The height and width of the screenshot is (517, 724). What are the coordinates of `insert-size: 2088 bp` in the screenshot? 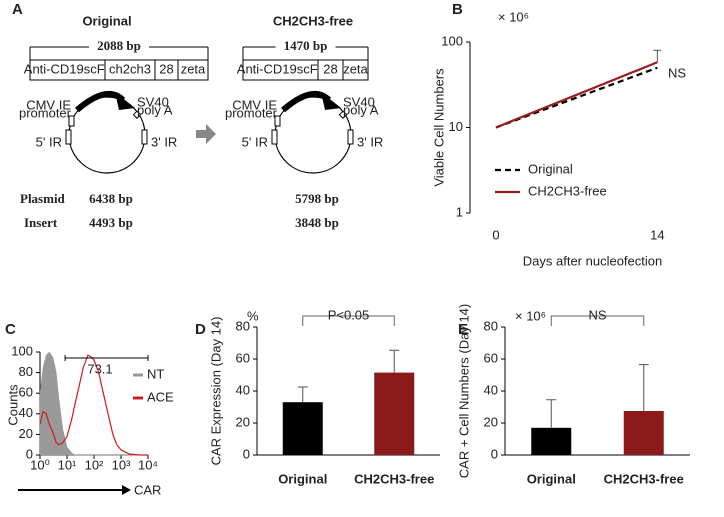 It's located at (119, 45).